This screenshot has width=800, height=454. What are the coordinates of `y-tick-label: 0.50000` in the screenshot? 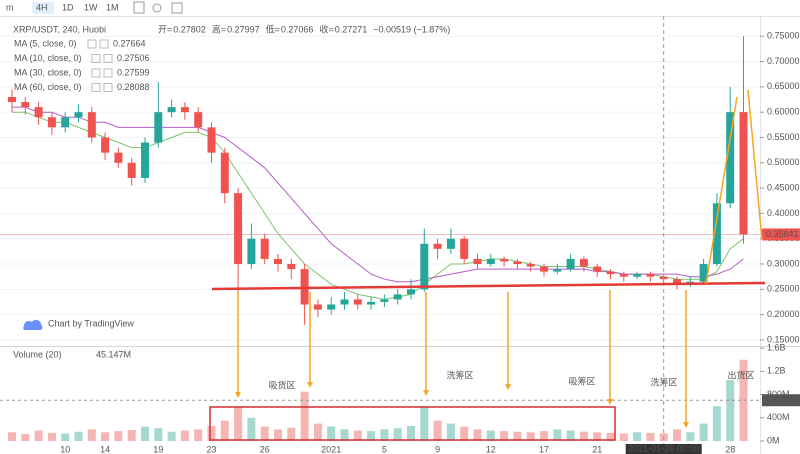 It's located at (783, 162).